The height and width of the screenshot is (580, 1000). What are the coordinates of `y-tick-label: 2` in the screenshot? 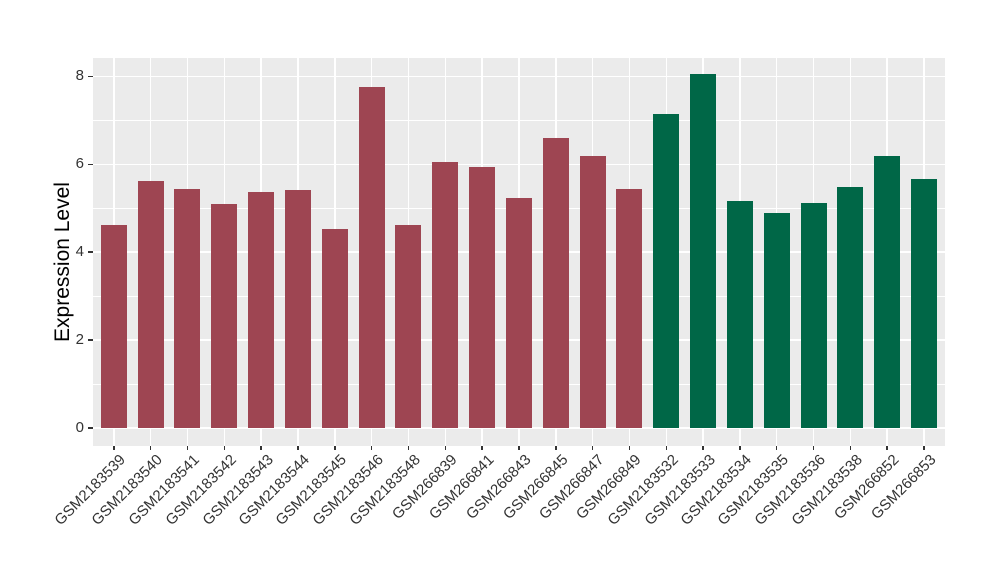 It's located at (79, 340).